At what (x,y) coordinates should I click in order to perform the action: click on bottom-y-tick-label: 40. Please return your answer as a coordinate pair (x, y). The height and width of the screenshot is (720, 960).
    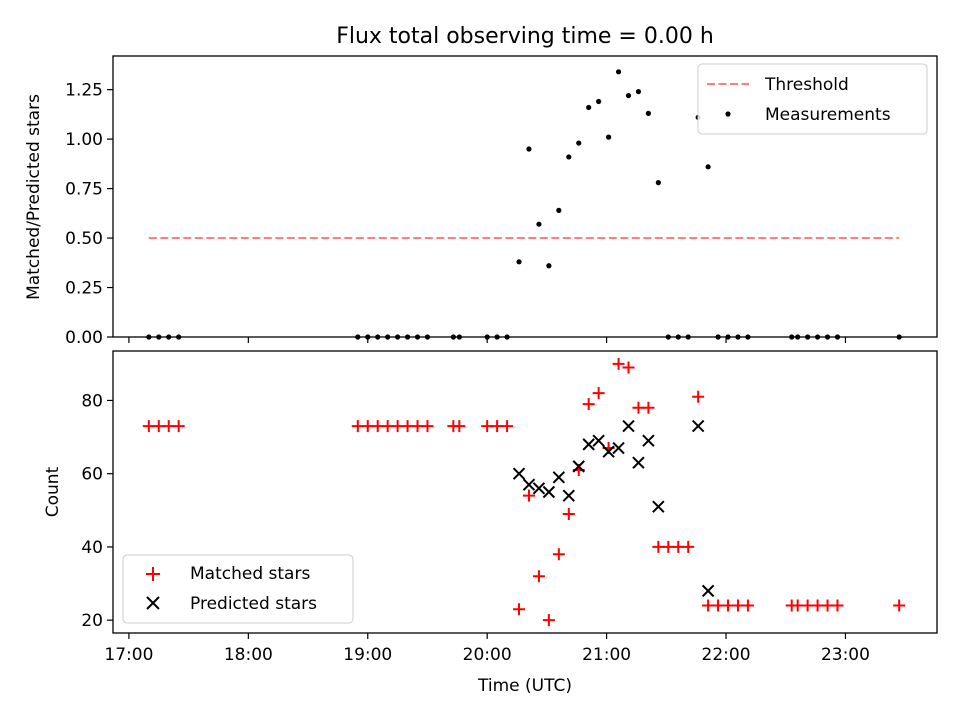
    Looking at the image, I should click on (92, 548).